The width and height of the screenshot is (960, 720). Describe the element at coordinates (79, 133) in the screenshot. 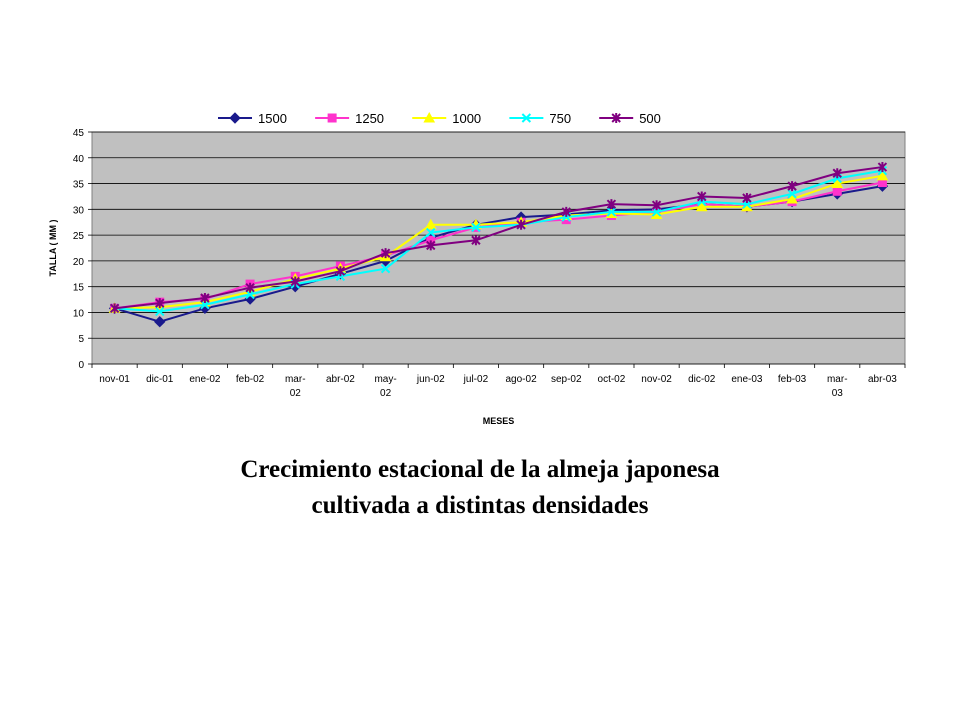

I see `y-tick-label: 45` at that location.